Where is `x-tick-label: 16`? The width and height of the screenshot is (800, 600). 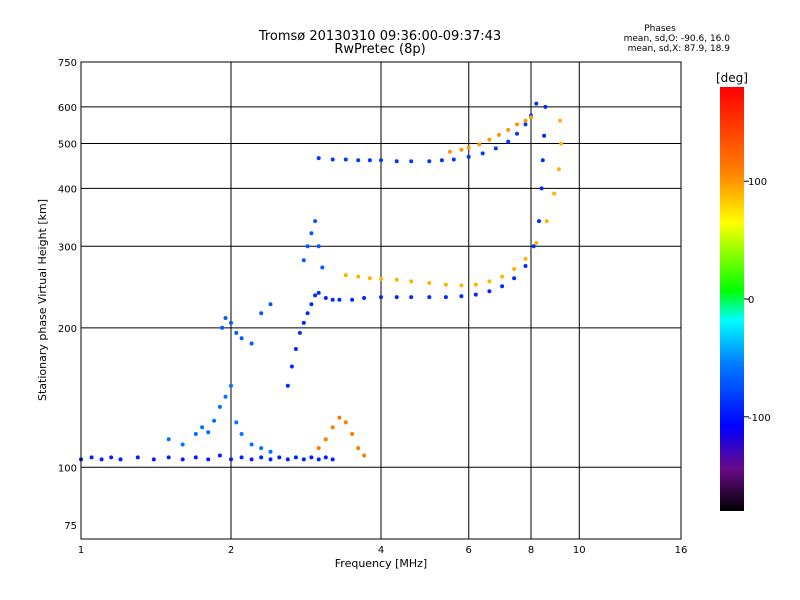
x-tick-label: 16 is located at coordinates (681, 550).